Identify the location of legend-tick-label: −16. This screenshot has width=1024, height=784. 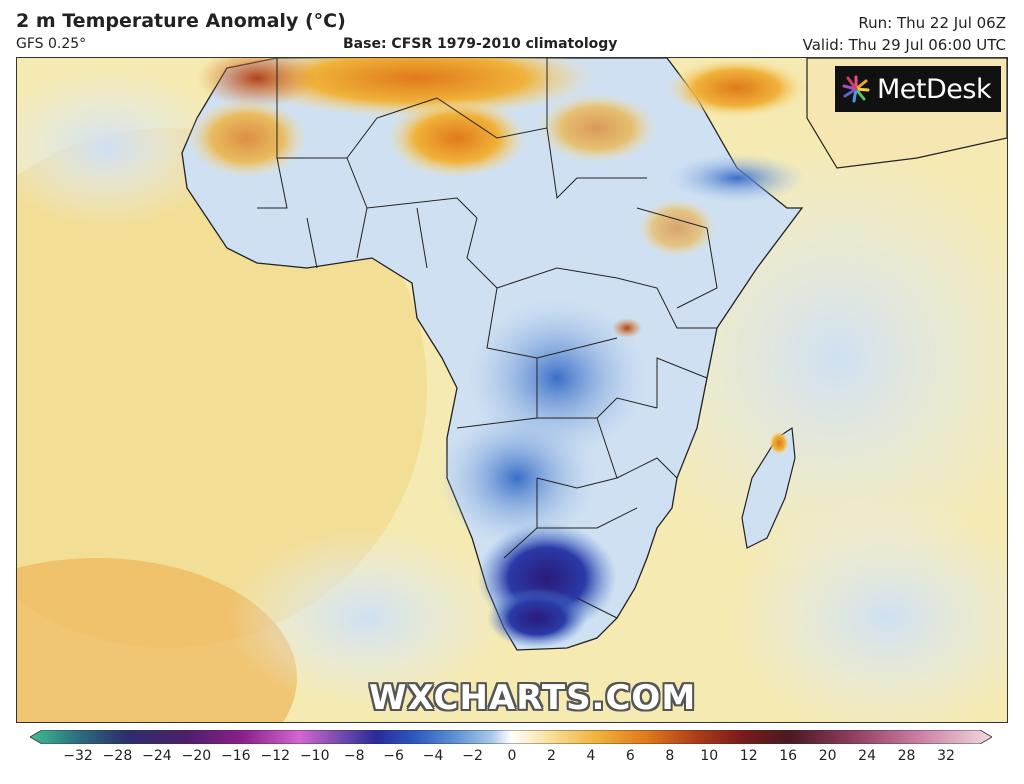
(236, 756).